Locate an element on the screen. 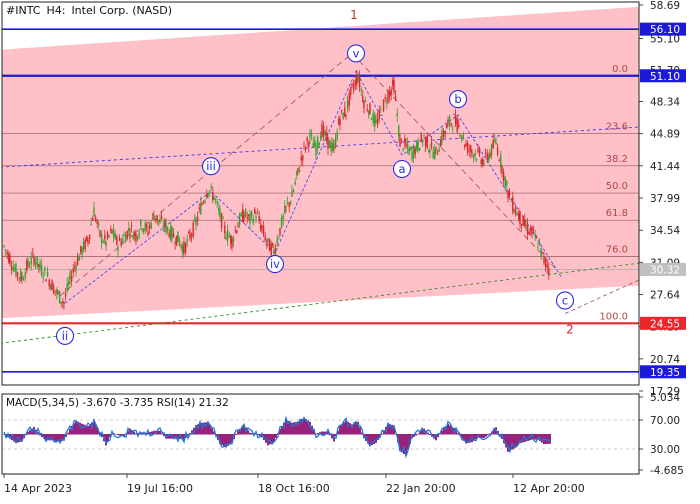  indicator-tick-label: 70.00 is located at coordinates (665, 421).